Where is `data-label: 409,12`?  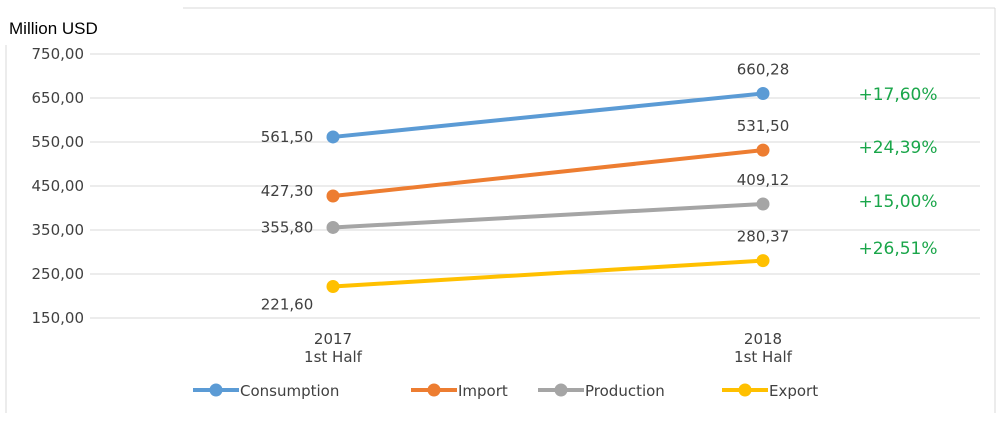 data-label: 409,12 is located at coordinates (763, 180).